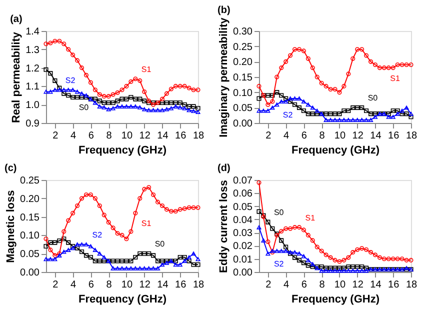 The height and width of the screenshot is (323, 433). I want to click on y-tick-label: 0.02, so click(243, 246).